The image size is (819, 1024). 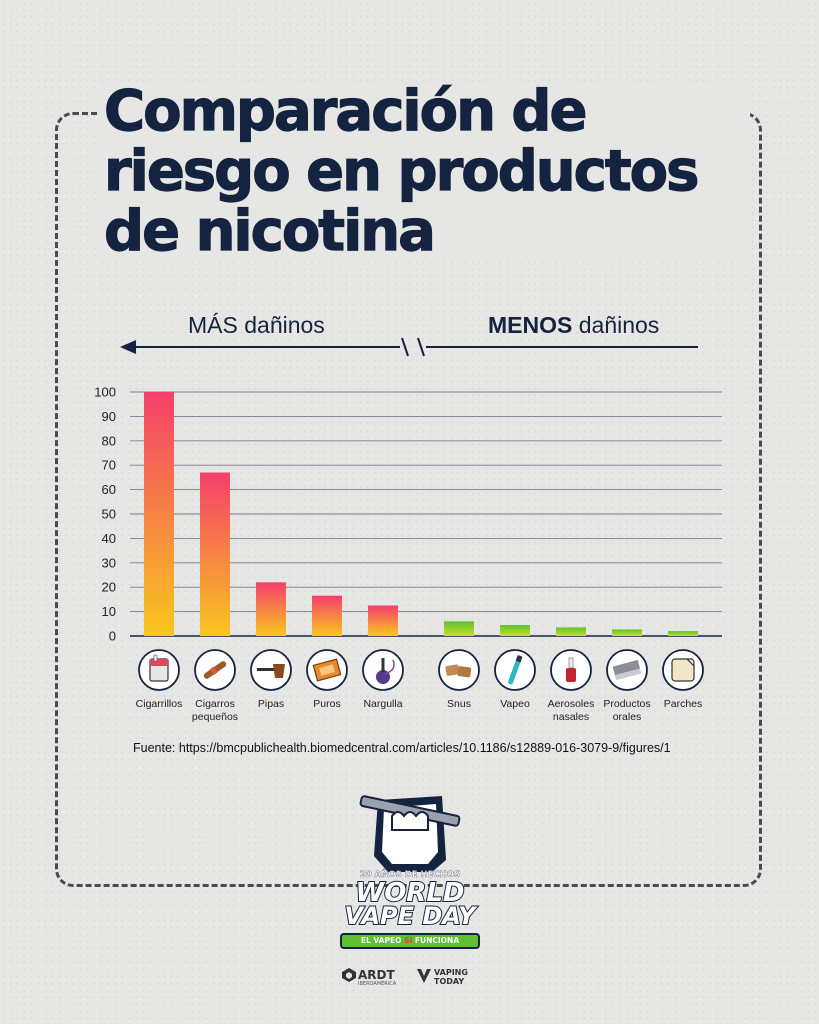 What do you see at coordinates (109, 538) in the screenshot?
I see `y-tick-label: 40` at bounding box center [109, 538].